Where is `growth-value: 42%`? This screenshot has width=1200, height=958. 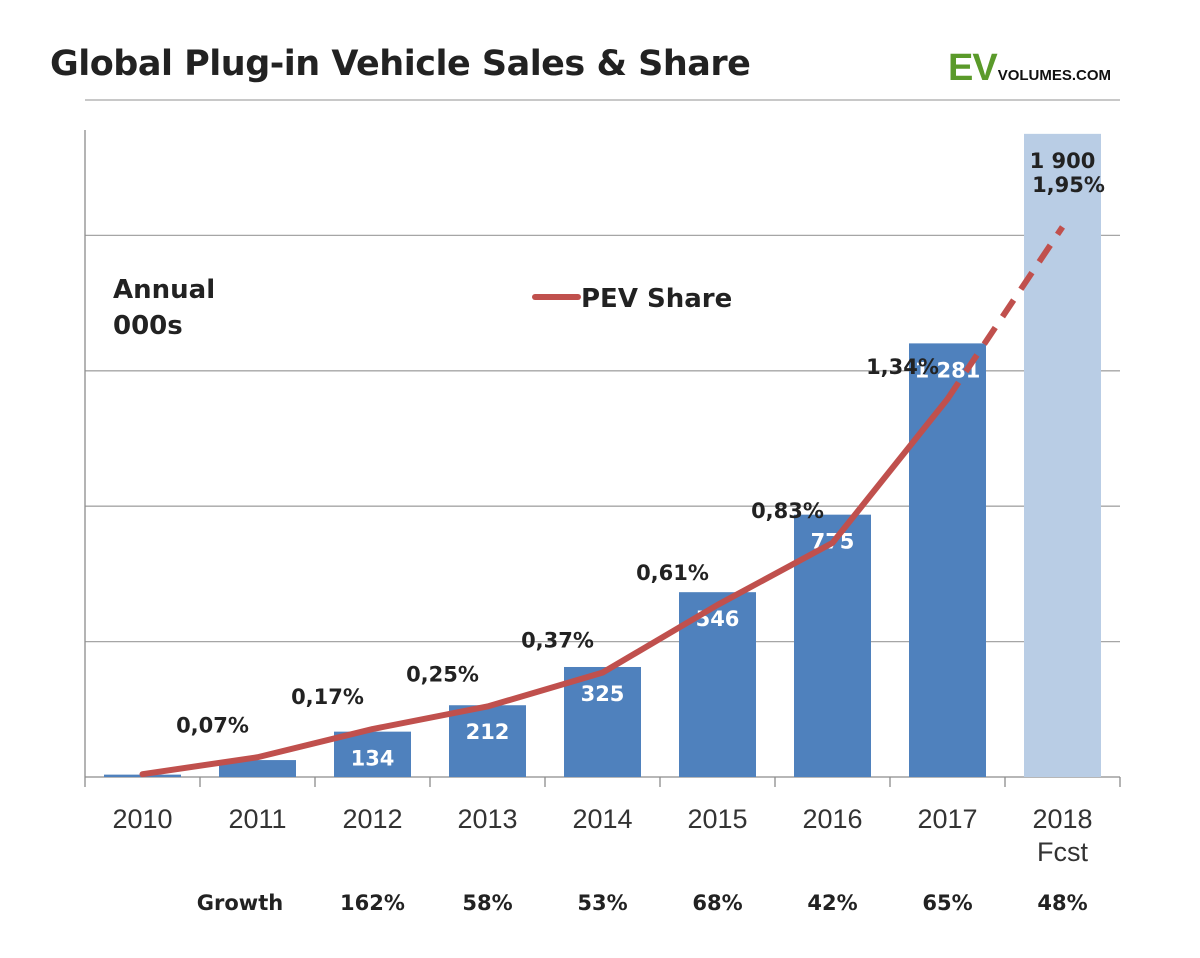
growth-value: 42% is located at coordinates (832, 903).